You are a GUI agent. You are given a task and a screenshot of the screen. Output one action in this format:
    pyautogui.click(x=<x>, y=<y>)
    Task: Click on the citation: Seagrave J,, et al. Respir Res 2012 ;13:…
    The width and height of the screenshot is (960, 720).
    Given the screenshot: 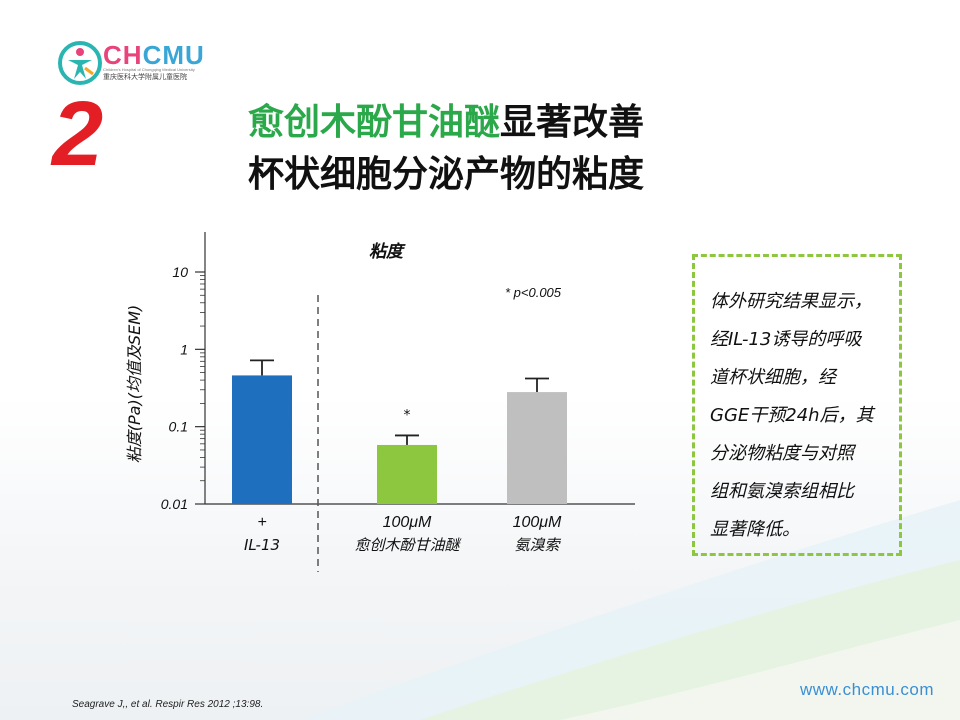 What is the action you would take?
    pyautogui.click(x=168, y=704)
    